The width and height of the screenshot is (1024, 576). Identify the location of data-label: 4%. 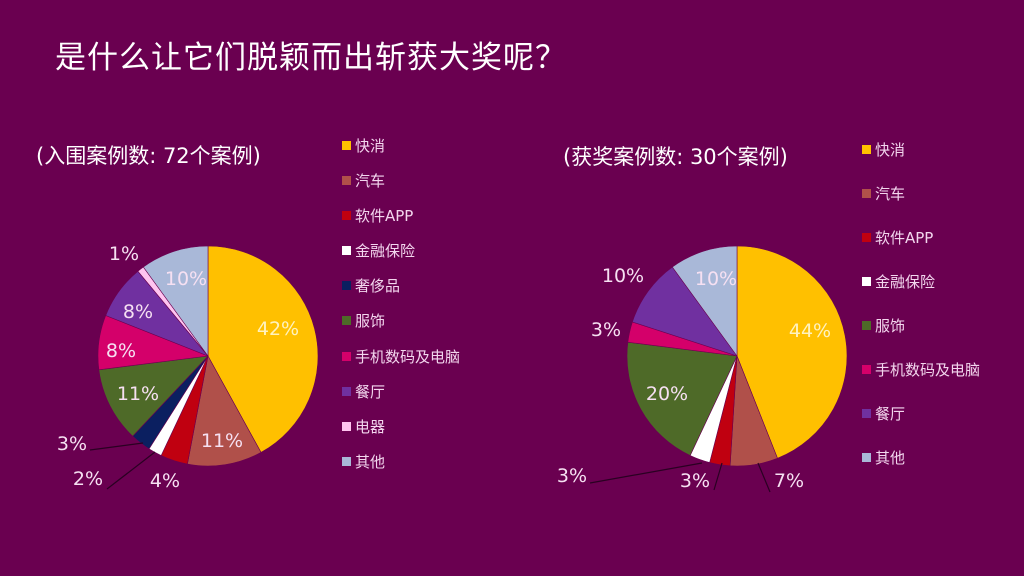
(165, 481).